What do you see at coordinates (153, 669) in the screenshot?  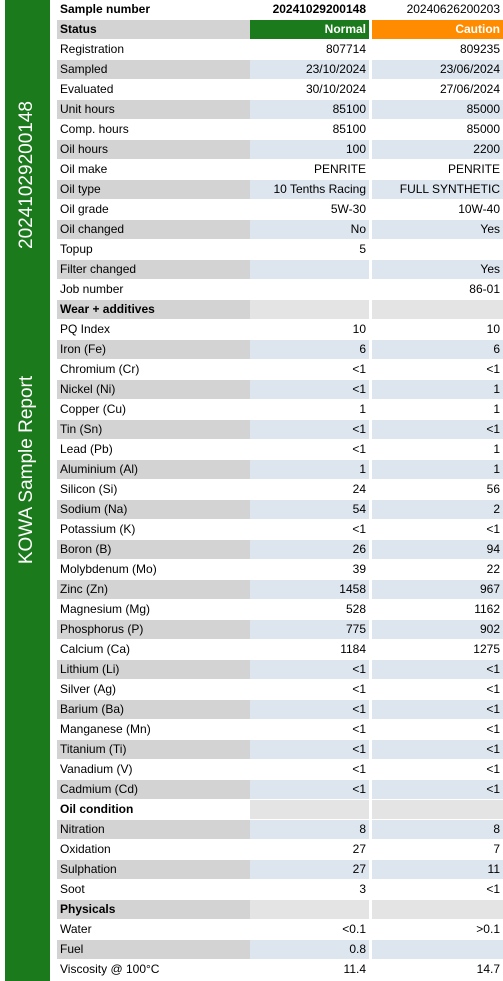 I see `row-label: Lithium (Li)` at bounding box center [153, 669].